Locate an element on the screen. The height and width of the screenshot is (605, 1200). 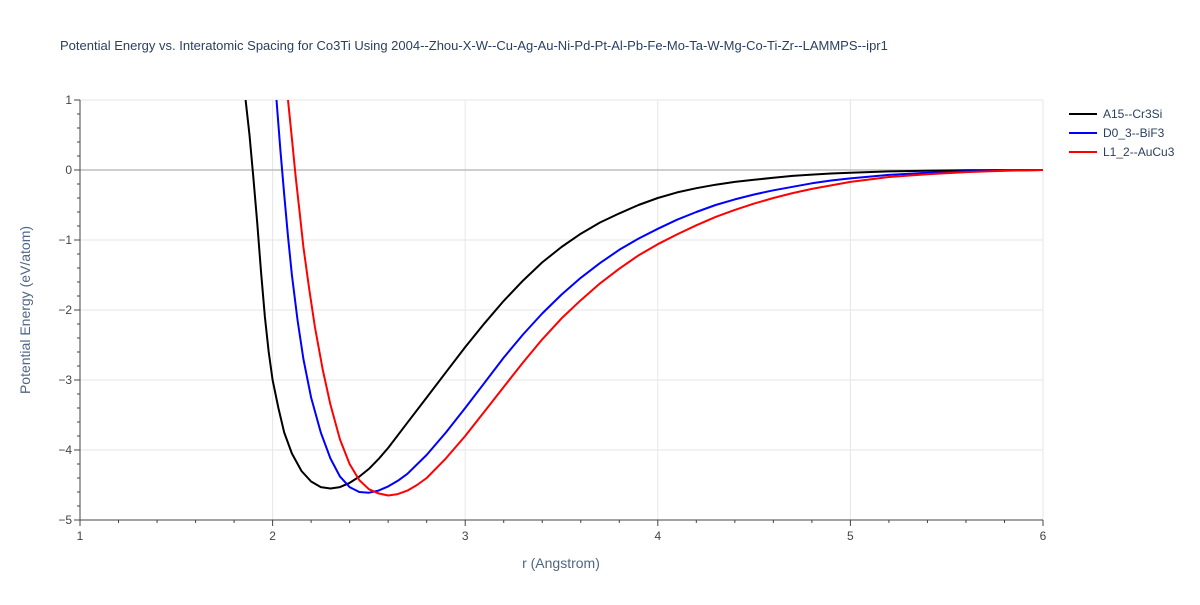
y-axis-title: Potential Energy (eV/atom) is located at coordinates (25, 310).